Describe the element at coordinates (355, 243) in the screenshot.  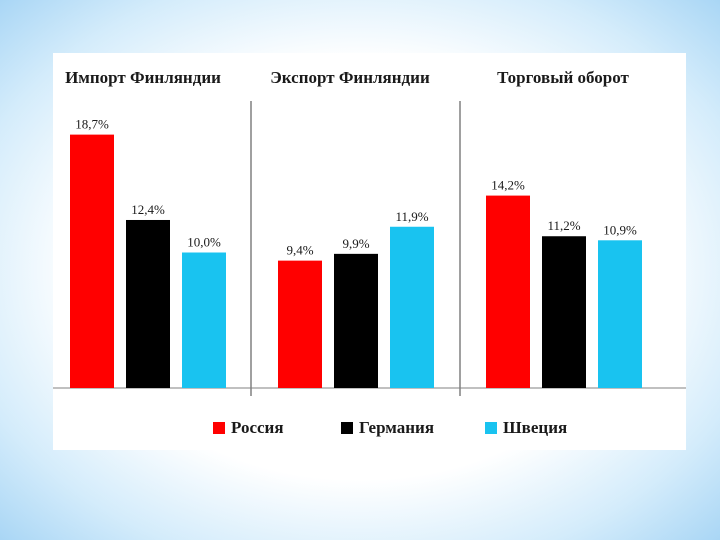
I see `data-label: 9,9%` at that location.